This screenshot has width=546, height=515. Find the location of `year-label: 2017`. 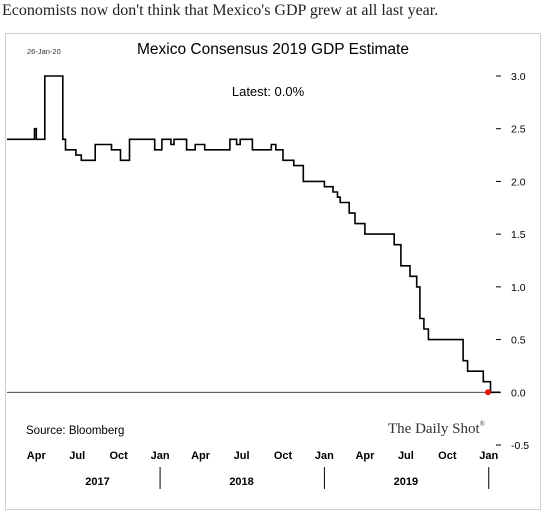

year-label: 2017 is located at coordinates (97, 482).